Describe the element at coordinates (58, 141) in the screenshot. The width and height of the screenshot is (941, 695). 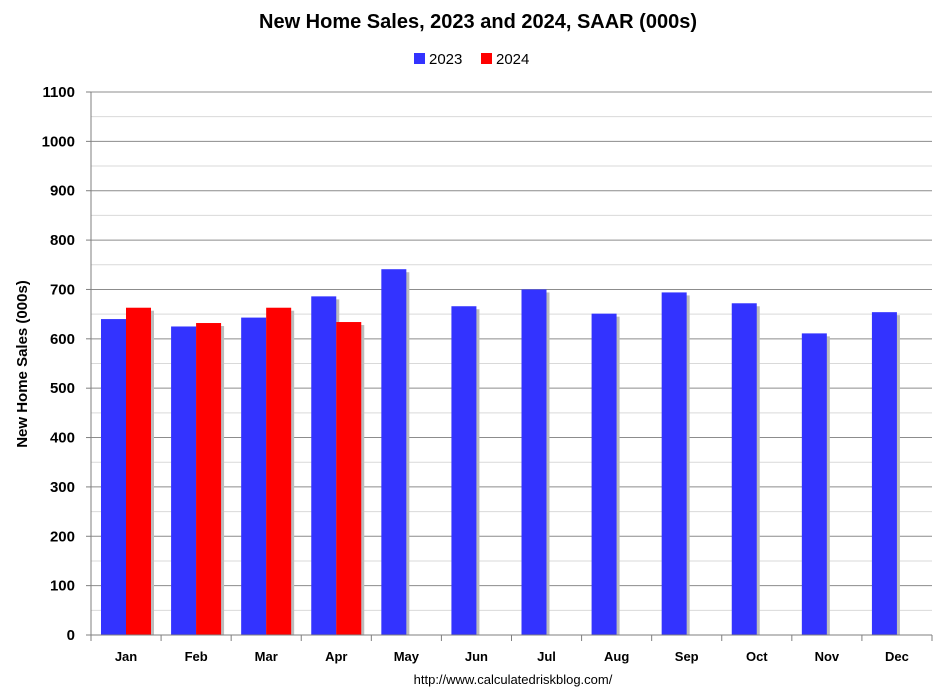
I see `y-tick-label: 1000` at that location.